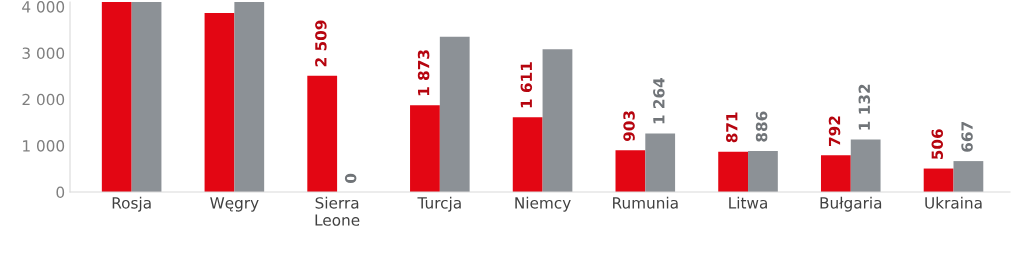  What do you see at coordinates (131, 204) in the screenshot?
I see `x-tick-label: Rosja` at bounding box center [131, 204].